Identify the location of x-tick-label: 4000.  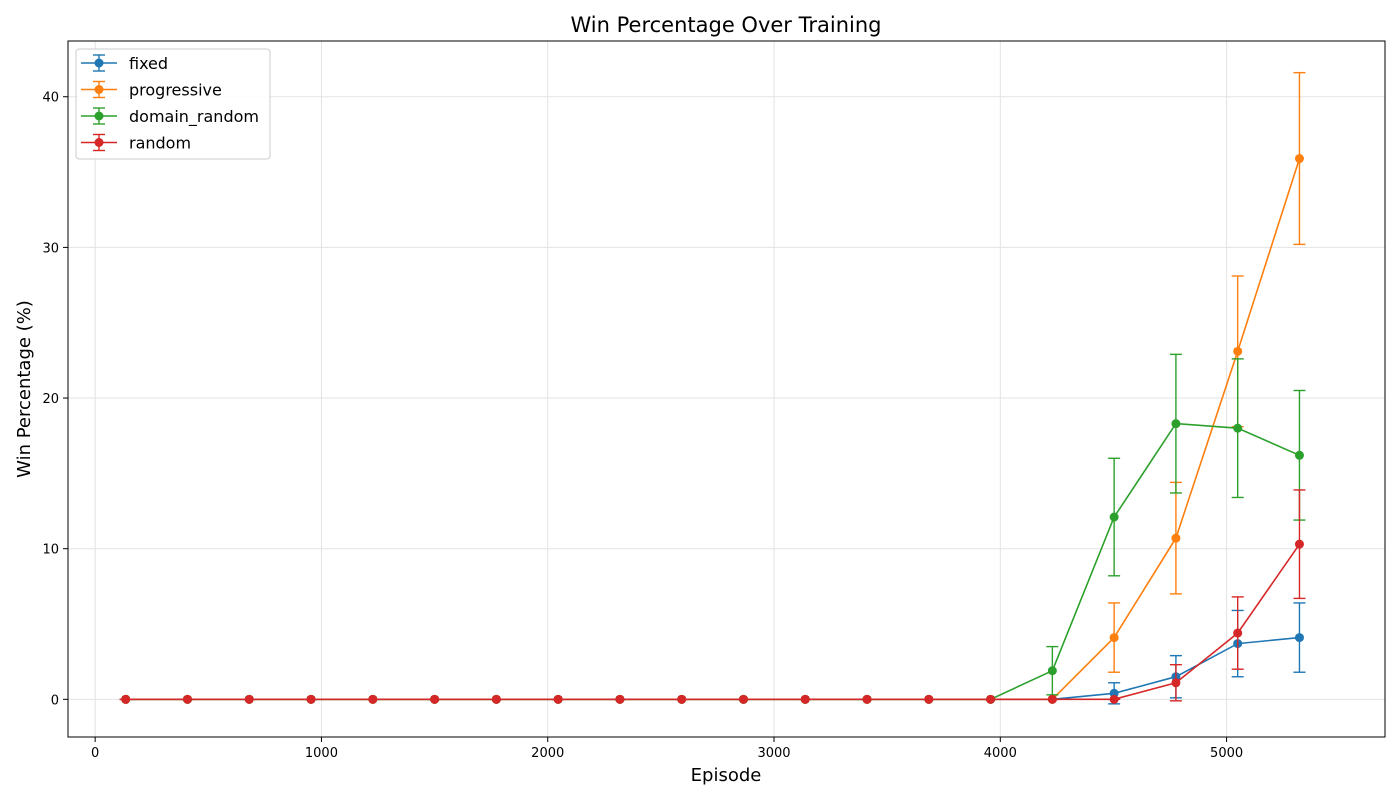
(1000, 753).